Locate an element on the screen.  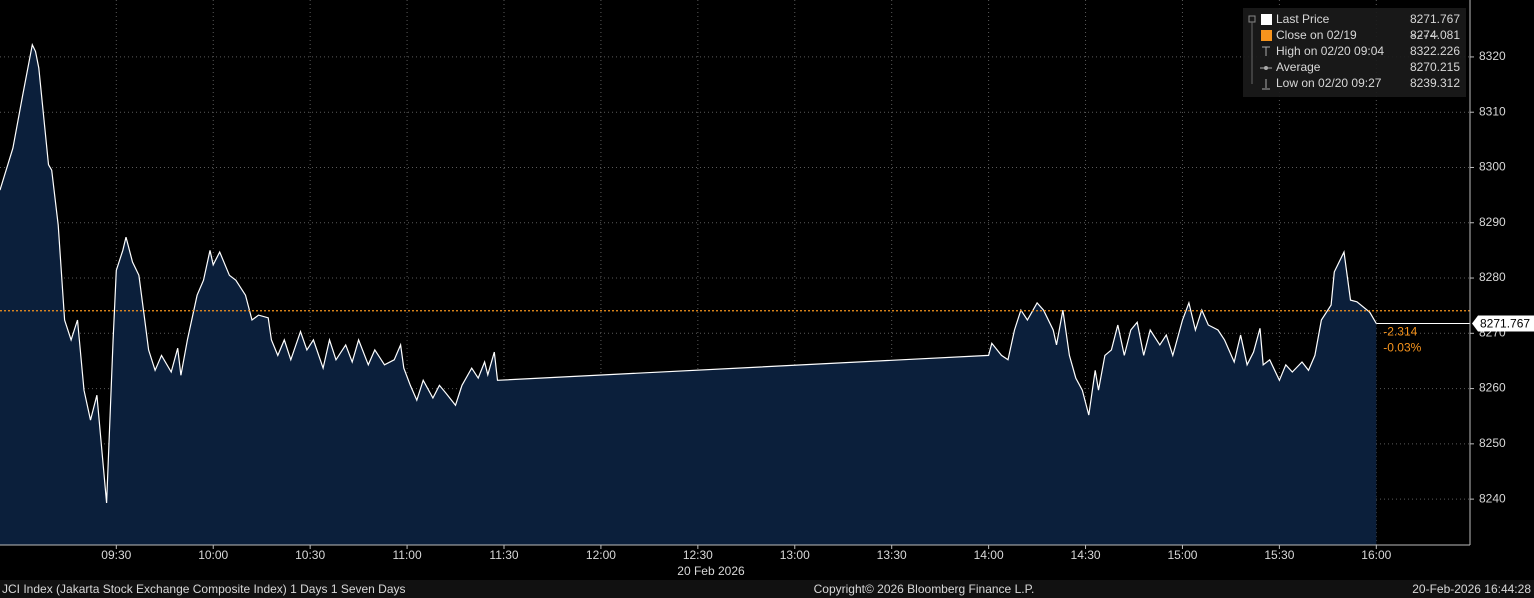
x-tick-label: 11:00 is located at coordinates (407, 555).